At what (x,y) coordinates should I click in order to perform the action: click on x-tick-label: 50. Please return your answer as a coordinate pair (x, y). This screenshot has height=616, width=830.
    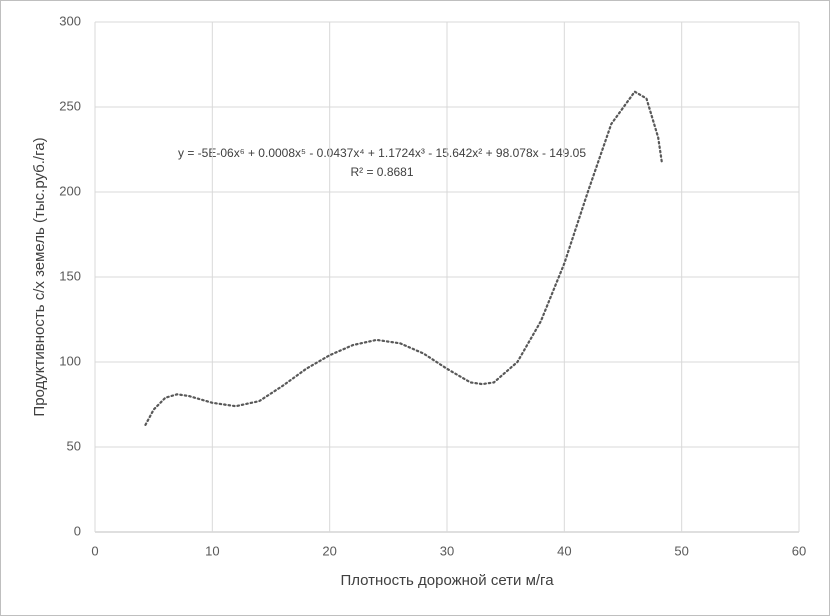
    Looking at the image, I should click on (681, 550).